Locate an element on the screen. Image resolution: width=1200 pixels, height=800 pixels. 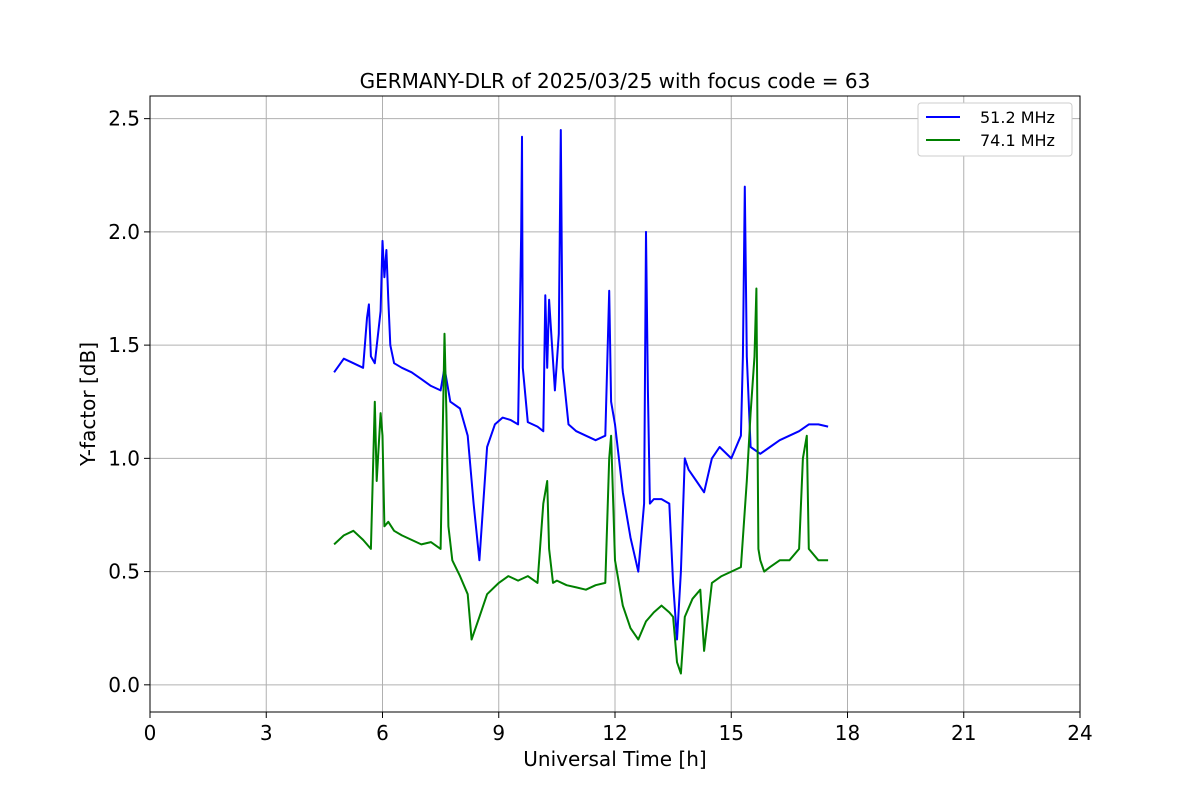
legend: 51.2 MHz 74.1 MHz is located at coordinates (995, 129).